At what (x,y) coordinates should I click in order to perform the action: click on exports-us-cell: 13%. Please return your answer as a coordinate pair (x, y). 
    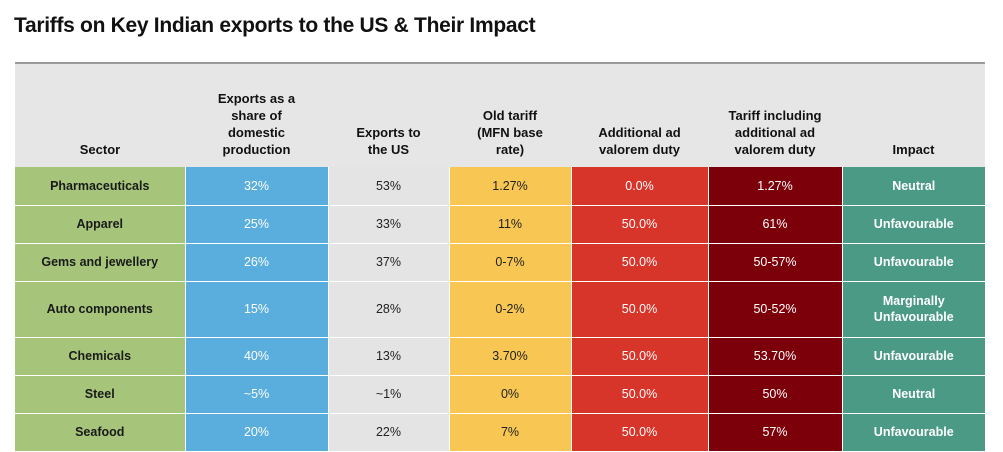
    Looking at the image, I should click on (389, 356).